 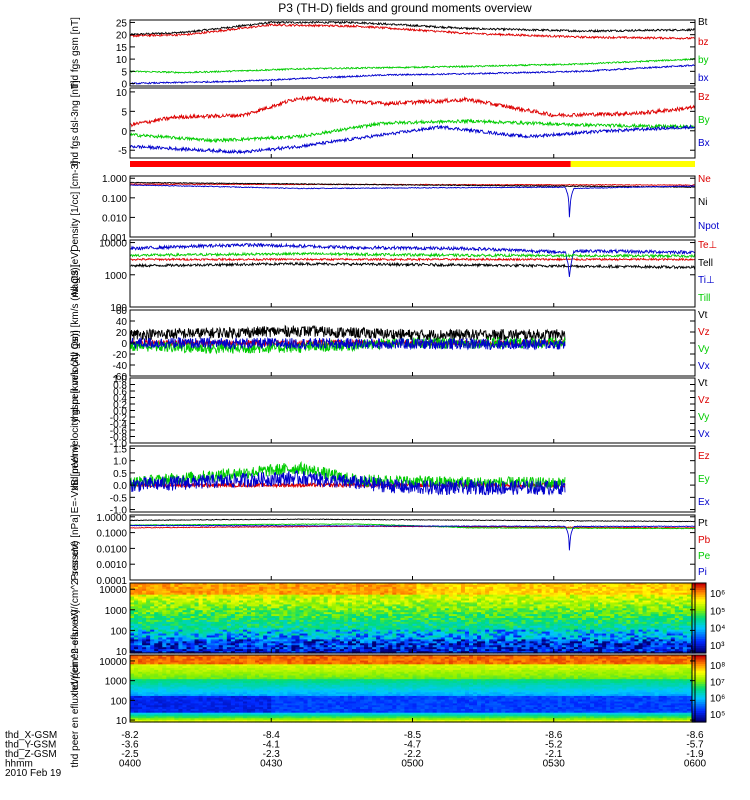 I want to click on y-axis-label: thd fgs dsl-3ng [nT], so click(x=75, y=123).